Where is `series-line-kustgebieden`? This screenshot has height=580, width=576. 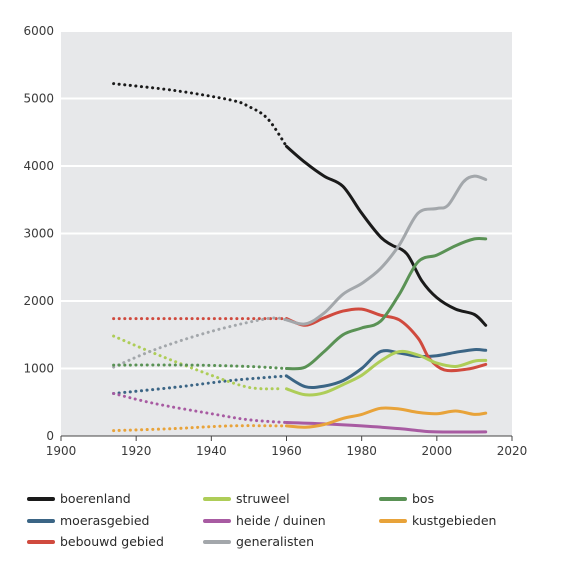 series-line-kustgebieden is located at coordinates (386, 417).